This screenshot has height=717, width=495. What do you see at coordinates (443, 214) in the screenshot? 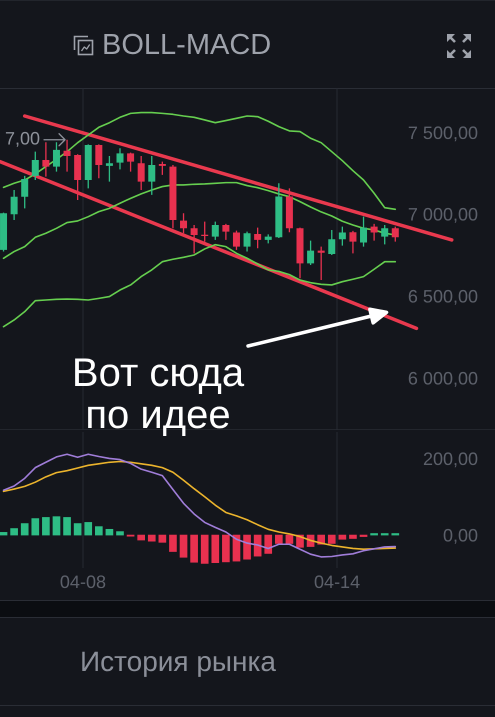
I see `y-tick-label: 7 000,00` at bounding box center [443, 214].